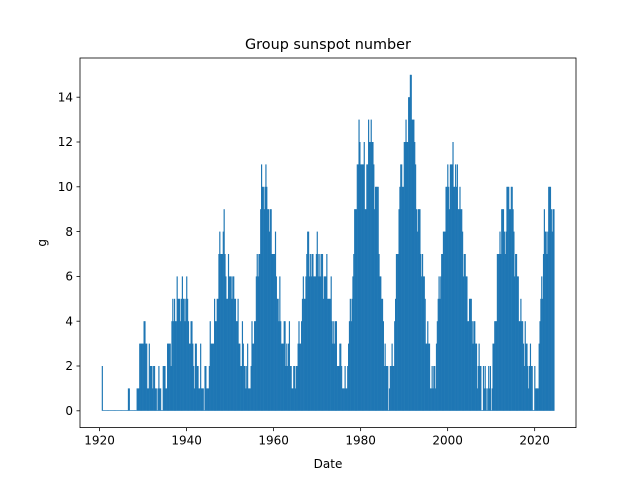 This screenshot has width=640, height=484. Describe the element at coordinates (42, 243) in the screenshot. I see `y-axis-label: g` at that location.